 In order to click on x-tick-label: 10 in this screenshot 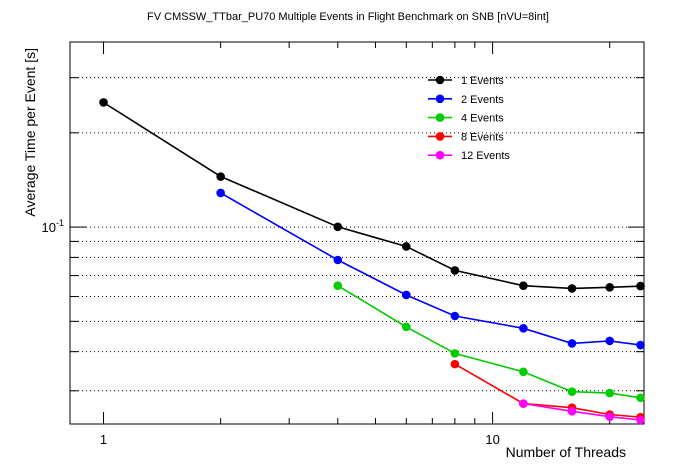, I will do `click(492, 439)`.